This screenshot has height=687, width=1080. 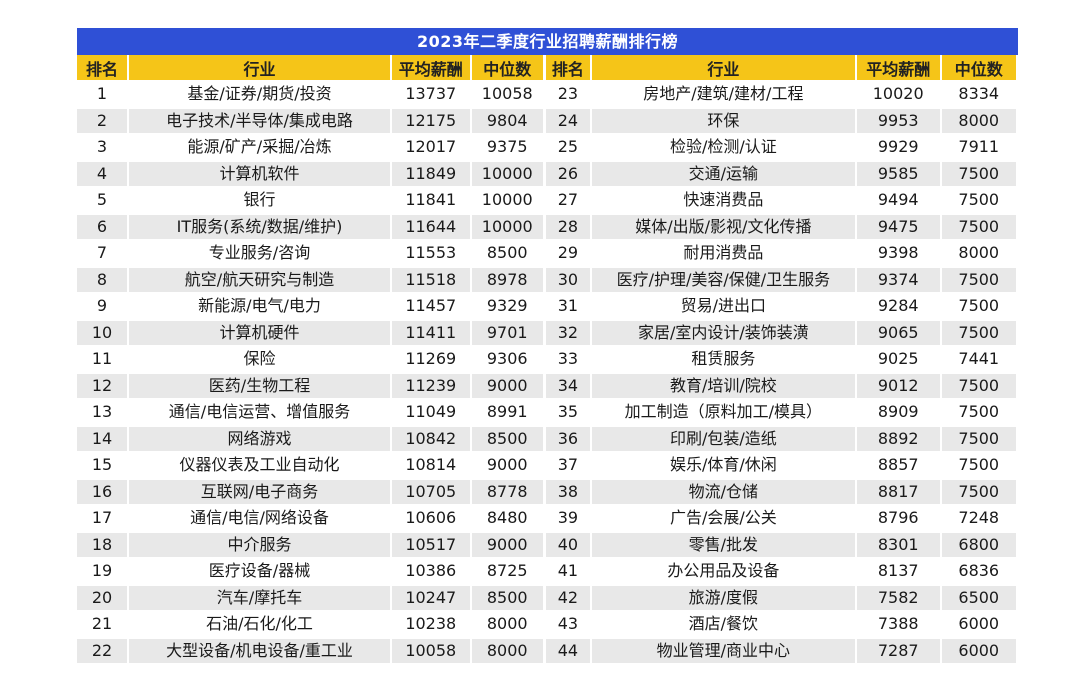 I want to click on cell-rank-right: 26, so click(x=568, y=174).